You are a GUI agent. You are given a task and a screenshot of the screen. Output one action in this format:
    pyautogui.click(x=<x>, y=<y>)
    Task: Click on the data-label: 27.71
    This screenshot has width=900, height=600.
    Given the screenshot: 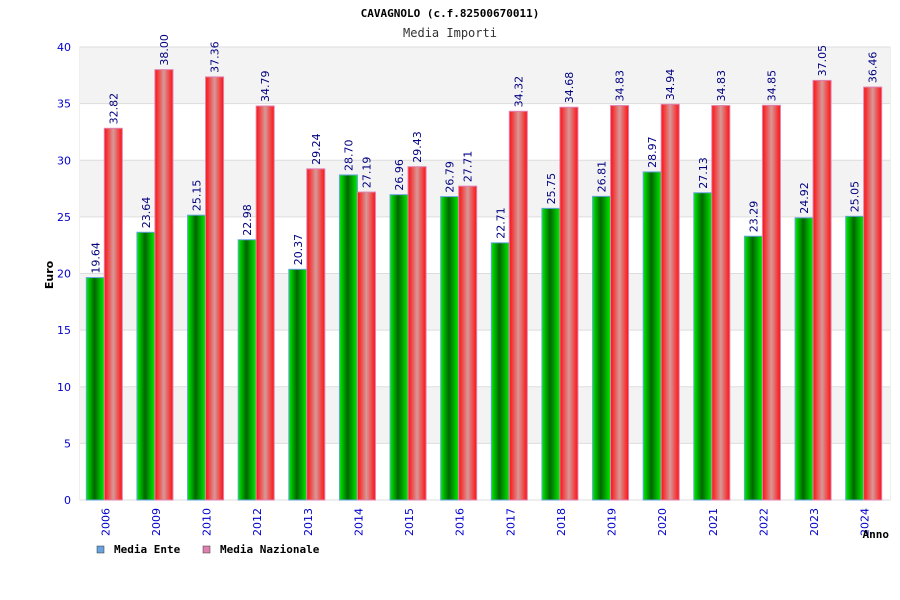 What is the action you would take?
    pyautogui.click(x=468, y=167)
    